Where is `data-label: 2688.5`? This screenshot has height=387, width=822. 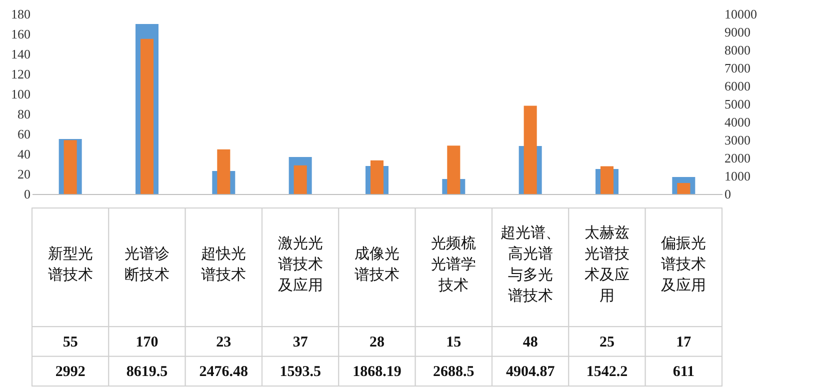 data-label: 2688.5 is located at coordinates (453, 372).